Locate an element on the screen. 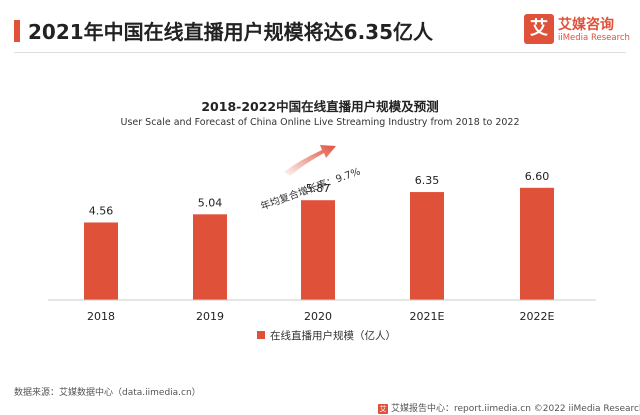  x-tick-label: 2018 is located at coordinates (101, 316).